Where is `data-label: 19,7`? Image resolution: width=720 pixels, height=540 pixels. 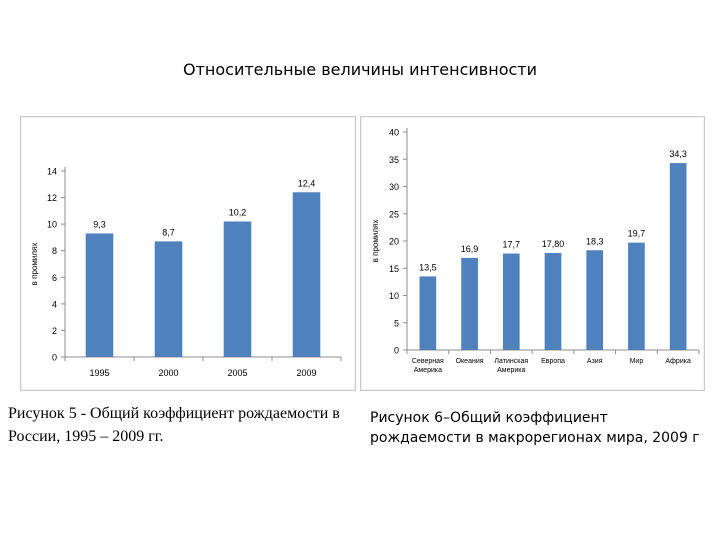
data-label: 19,7 is located at coordinates (637, 234).